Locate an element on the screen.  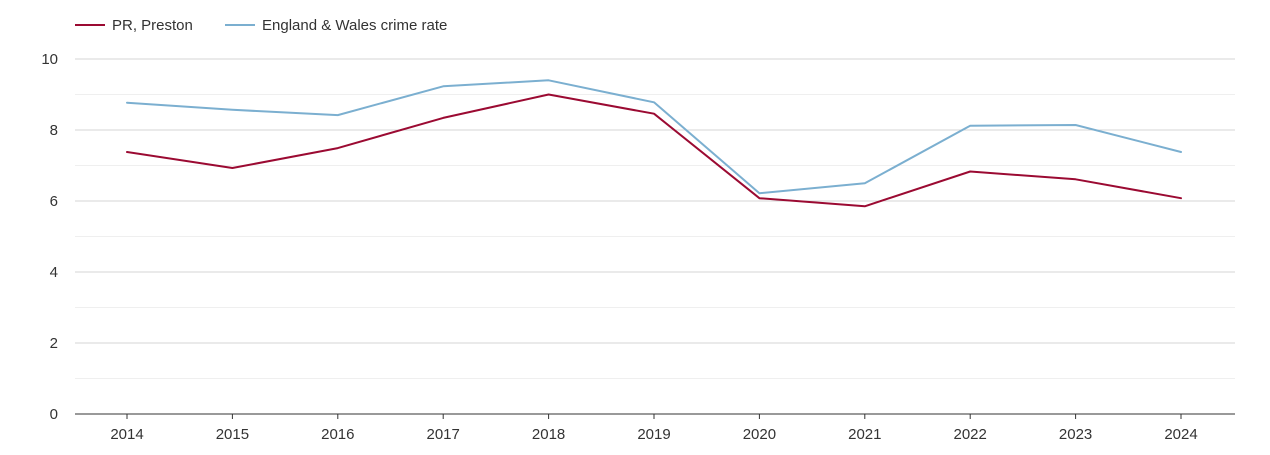
chart-legend: PR, Preston England & Wales crime rate is located at coordinates (261, 25).